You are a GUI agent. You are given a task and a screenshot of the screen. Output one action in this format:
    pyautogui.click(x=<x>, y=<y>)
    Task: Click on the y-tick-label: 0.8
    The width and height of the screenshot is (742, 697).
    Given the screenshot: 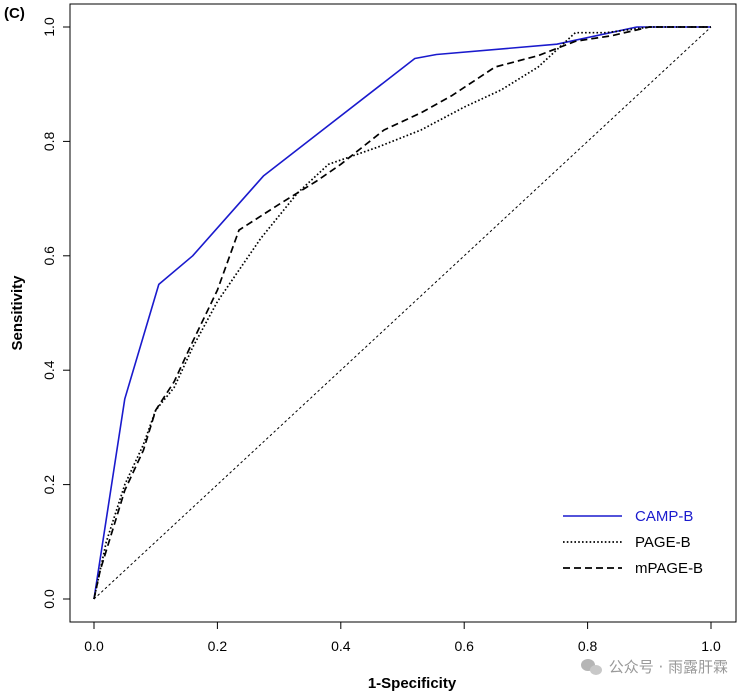 What is the action you would take?
    pyautogui.click(x=49, y=141)
    